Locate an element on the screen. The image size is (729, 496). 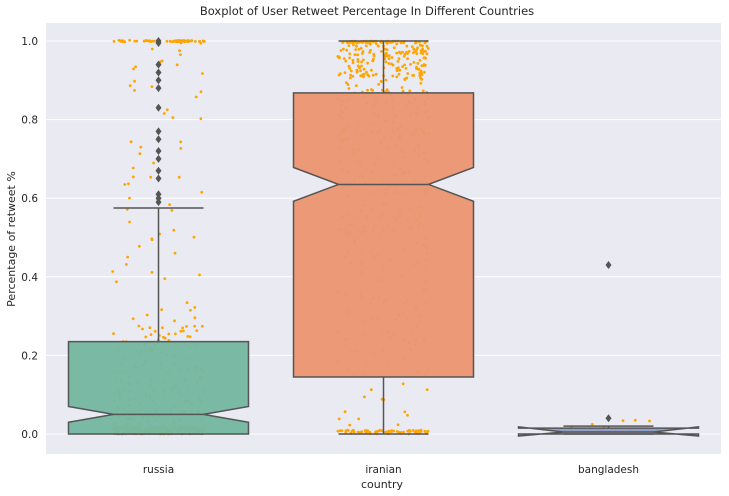
y-tick-label: 0.8 is located at coordinates (29, 121).